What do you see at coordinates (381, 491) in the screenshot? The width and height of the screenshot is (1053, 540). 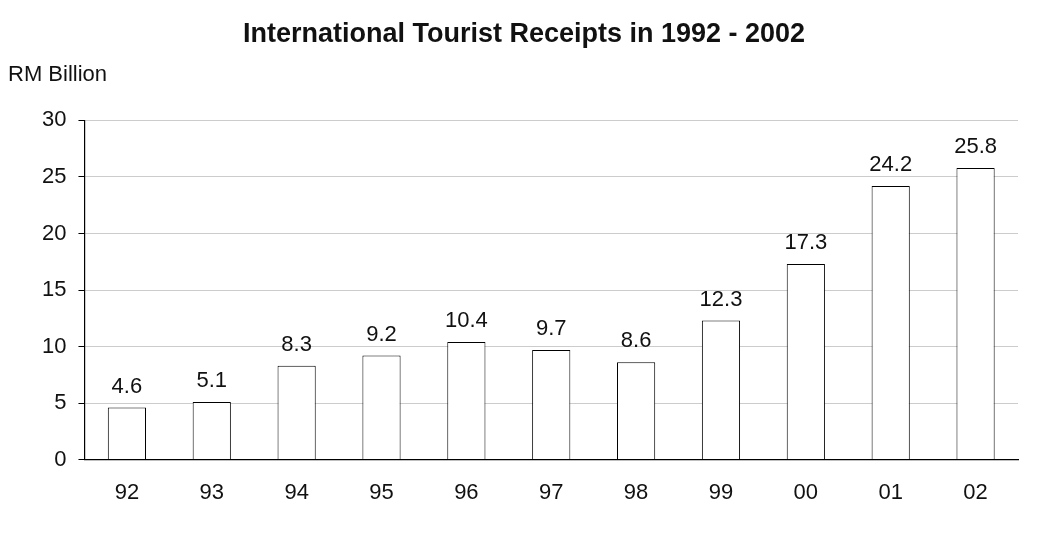 I see `x-tick-label: 95` at bounding box center [381, 491].